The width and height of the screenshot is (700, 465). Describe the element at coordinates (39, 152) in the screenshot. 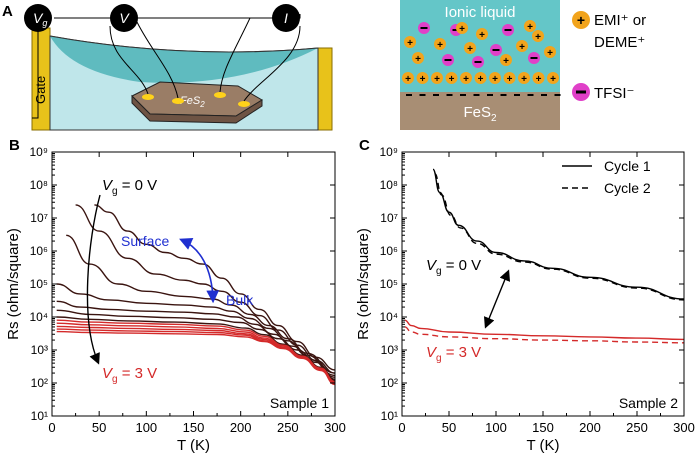

I see `y-tick-label: 10⁹` at that location.